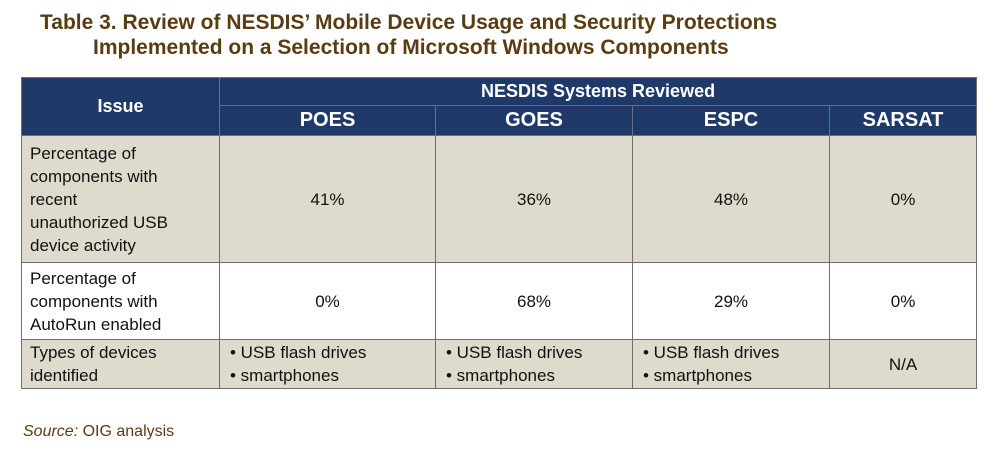  What do you see at coordinates (96, 324) in the screenshot?
I see `issue-line: AutoRun enabled` at bounding box center [96, 324].